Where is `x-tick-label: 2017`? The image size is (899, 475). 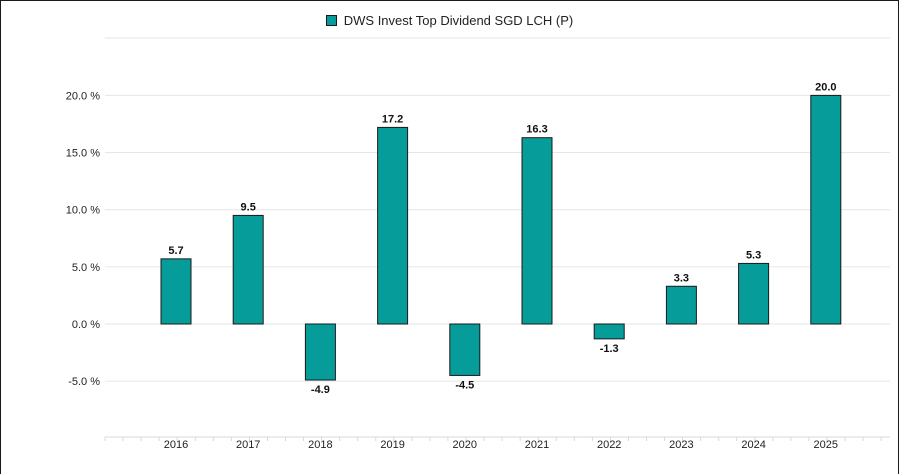 x-tick-label: 2017 is located at coordinates (248, 445).